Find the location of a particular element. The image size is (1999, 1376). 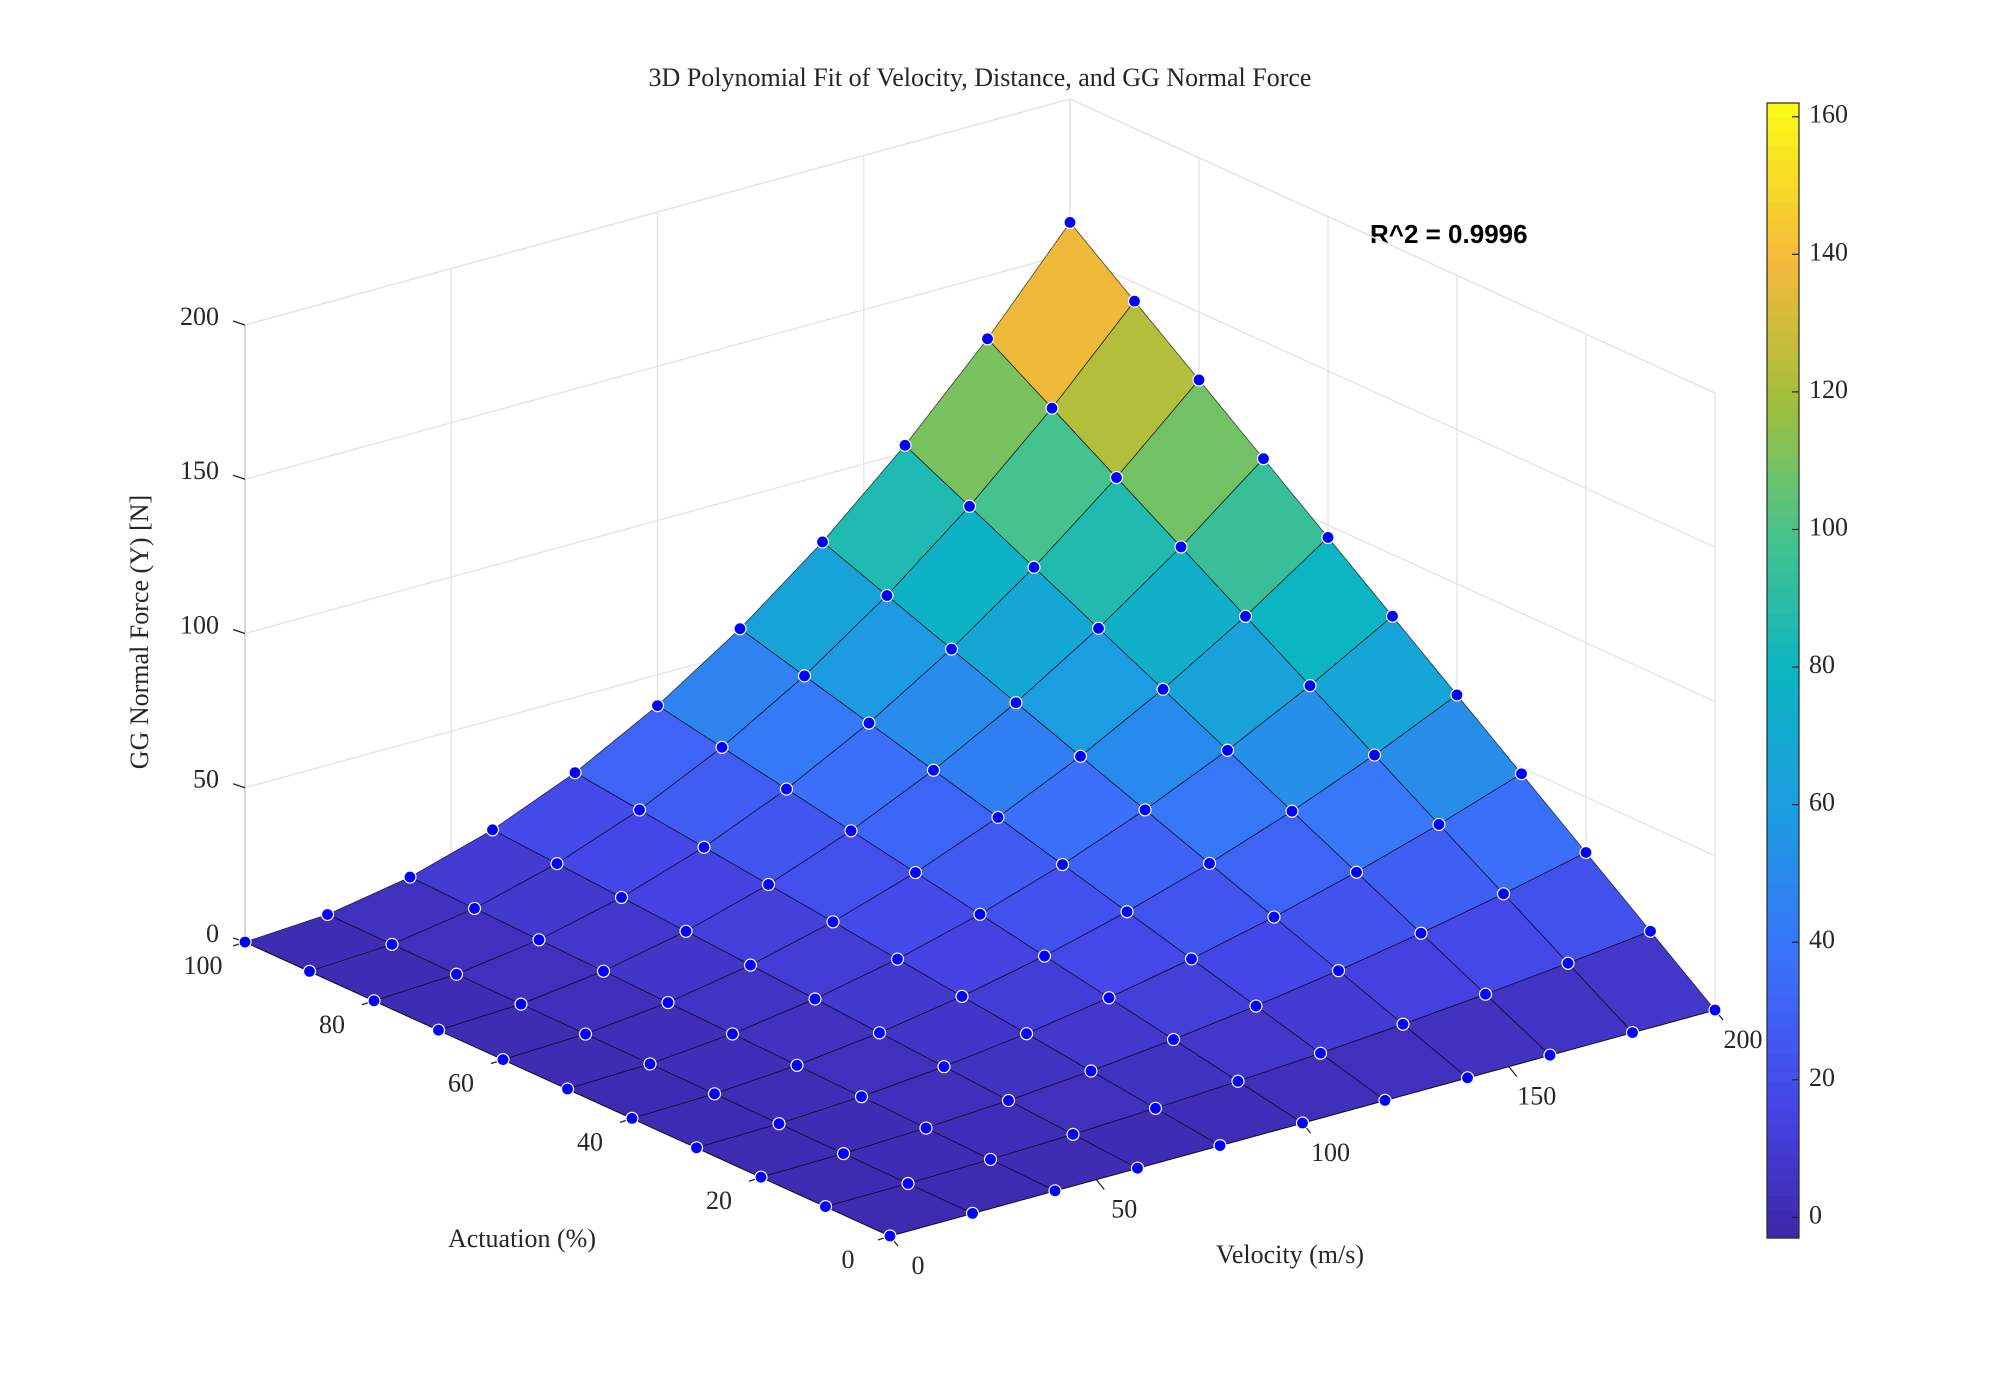

colorbar-tick-label: 40 is located at coordinates (1822, 939).